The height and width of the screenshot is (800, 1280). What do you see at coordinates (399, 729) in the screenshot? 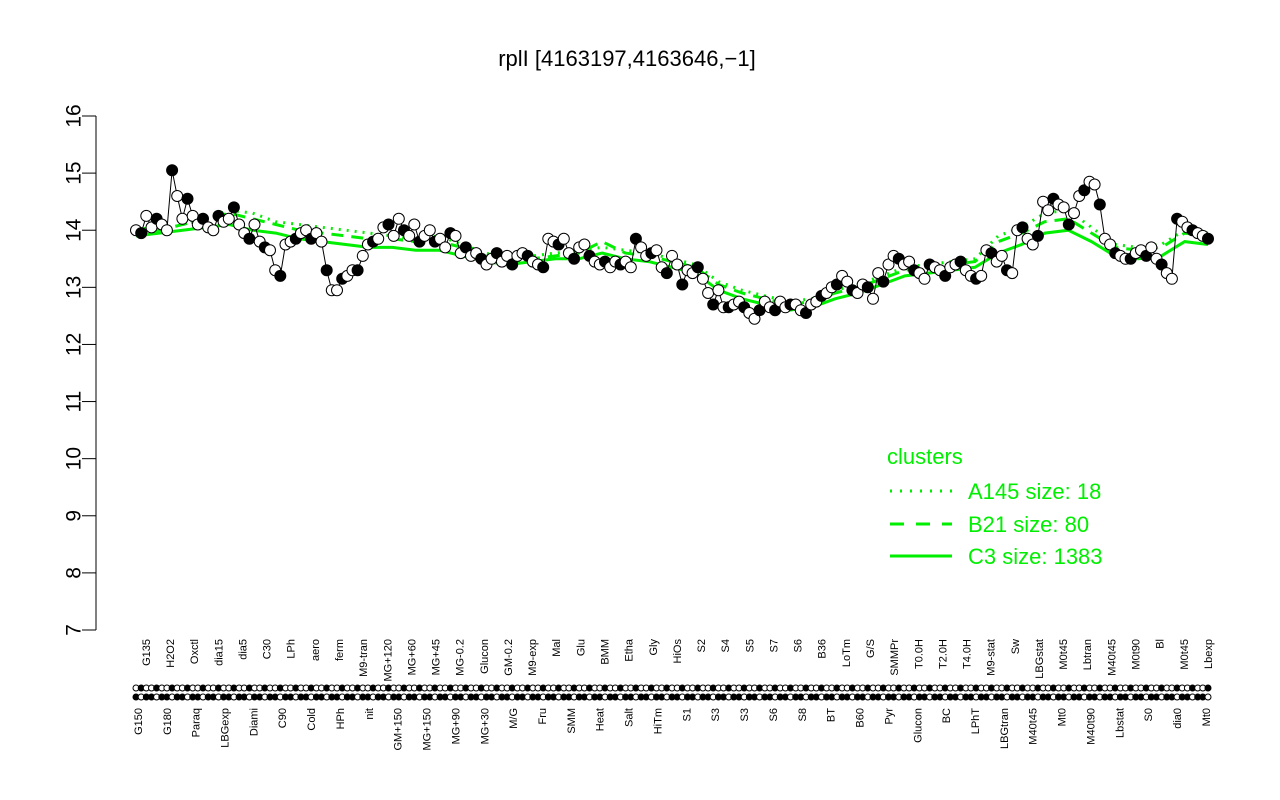
I see `x-tick-label: GM+150` at bounding box center [399, 729].